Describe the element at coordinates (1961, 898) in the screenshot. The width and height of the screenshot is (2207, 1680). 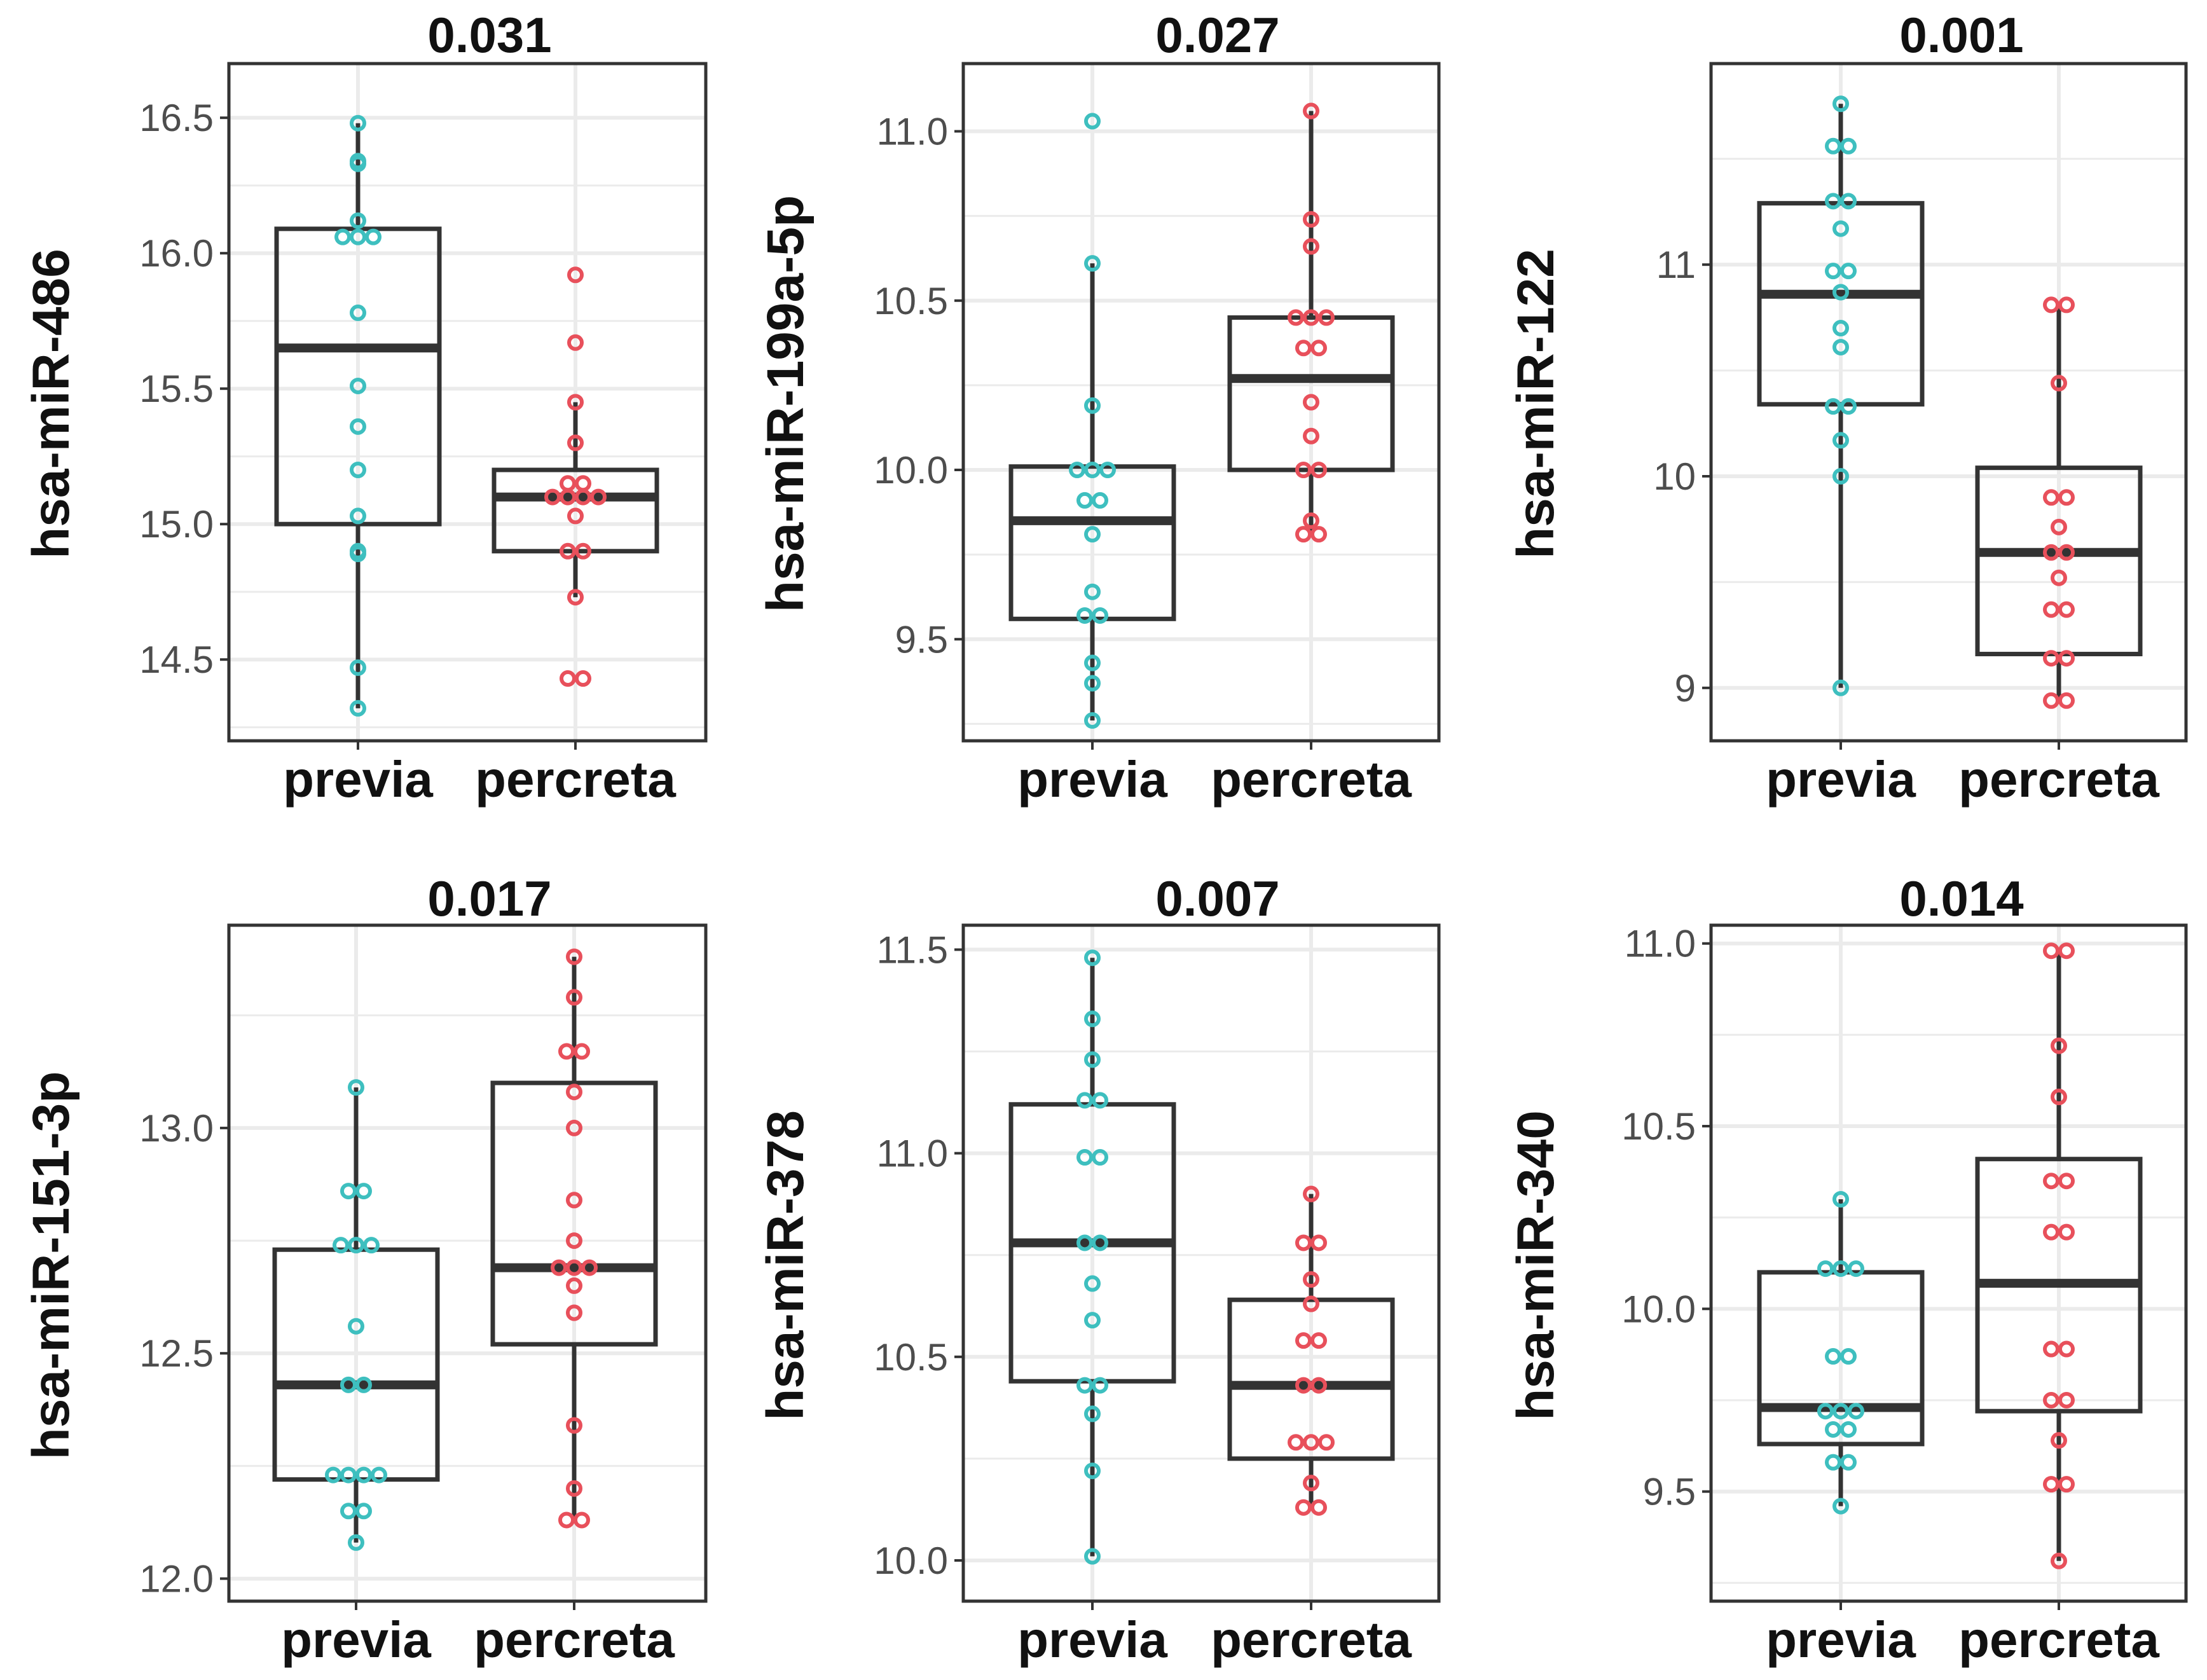
I see `panel-title: 0.014` at that location.